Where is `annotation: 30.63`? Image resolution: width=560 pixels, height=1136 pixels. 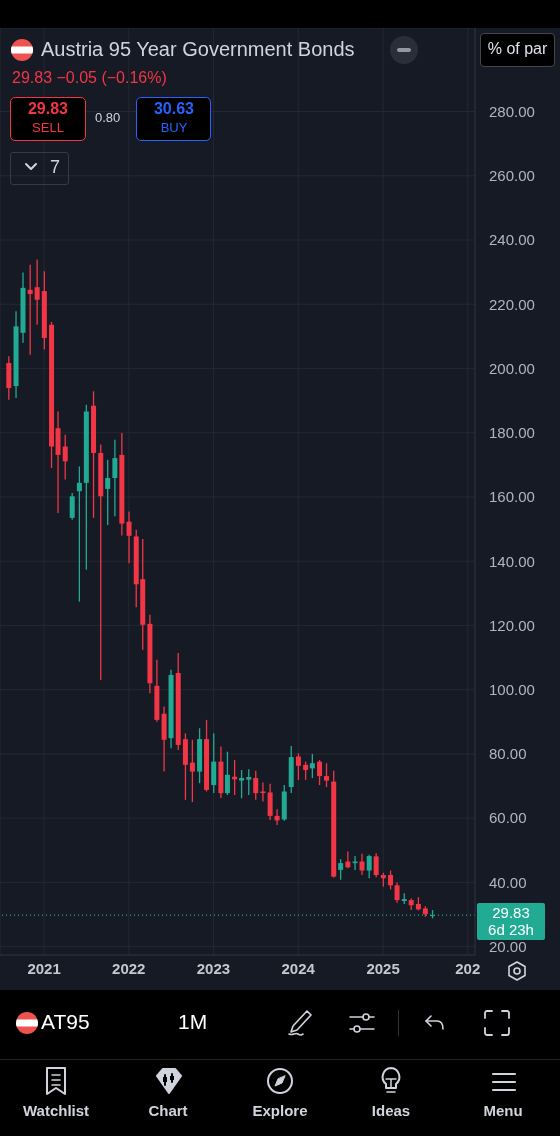 annotation: 30.63 is located at coordinates (173, 109).